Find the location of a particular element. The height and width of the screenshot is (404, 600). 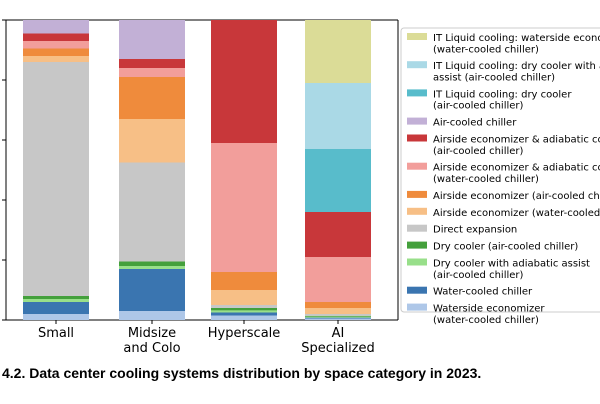

x-tick-label: Specialized is located at coordinates (338, 348).